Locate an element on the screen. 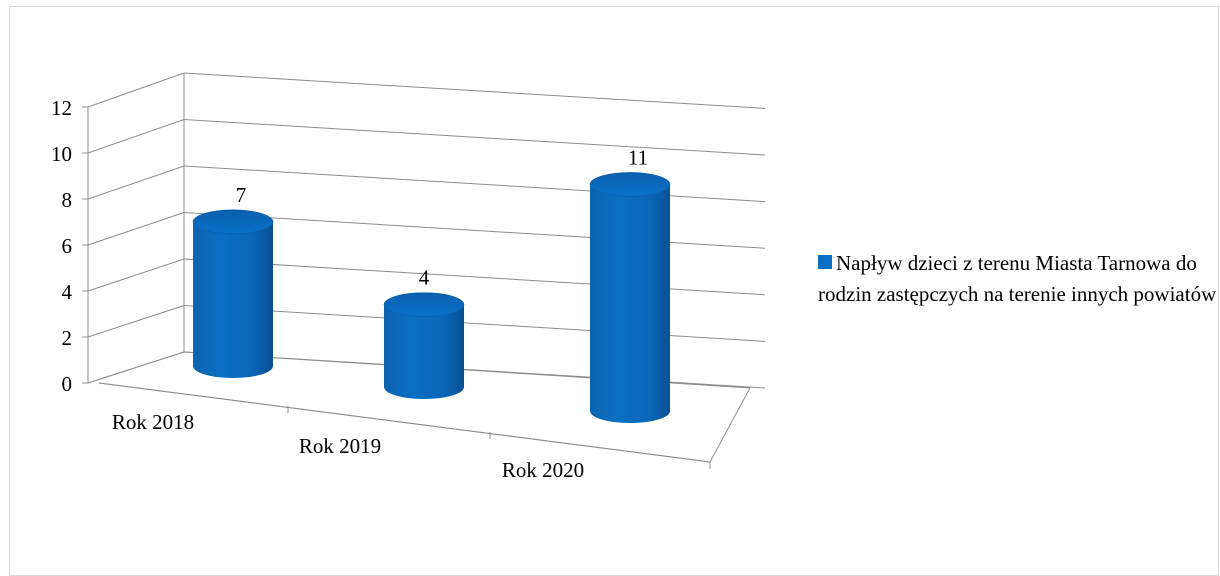  x-tick-label: Rok 2019 is located at coordinates (340, 446).